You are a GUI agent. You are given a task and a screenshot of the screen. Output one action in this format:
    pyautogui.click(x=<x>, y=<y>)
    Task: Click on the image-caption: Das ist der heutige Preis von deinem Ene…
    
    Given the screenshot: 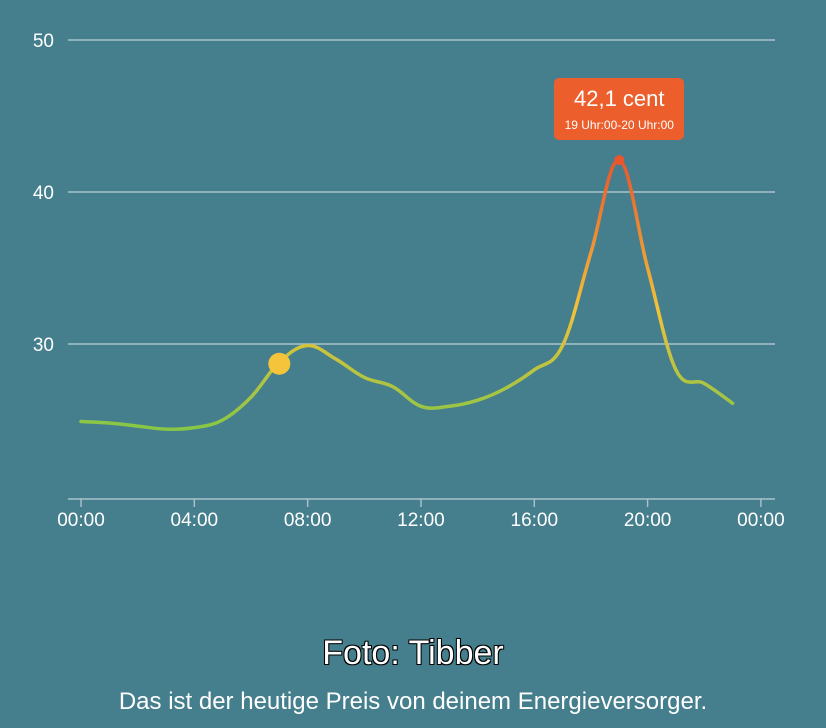 What is the action you would take?
    pyautogui.click(x=413, y=701)
    